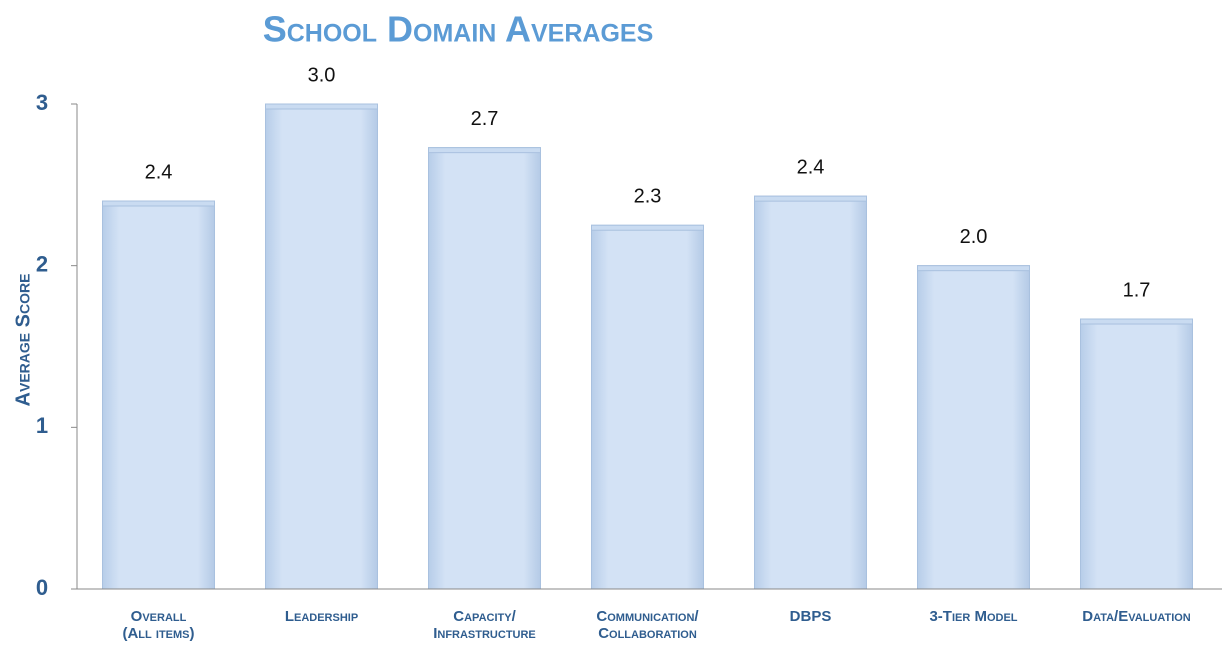 The width and height of the screenshot is (1222, 648). Describe the element at coordinates (810, 616) in the screenshot. I see `x-tick-label: DBPS` at that location.